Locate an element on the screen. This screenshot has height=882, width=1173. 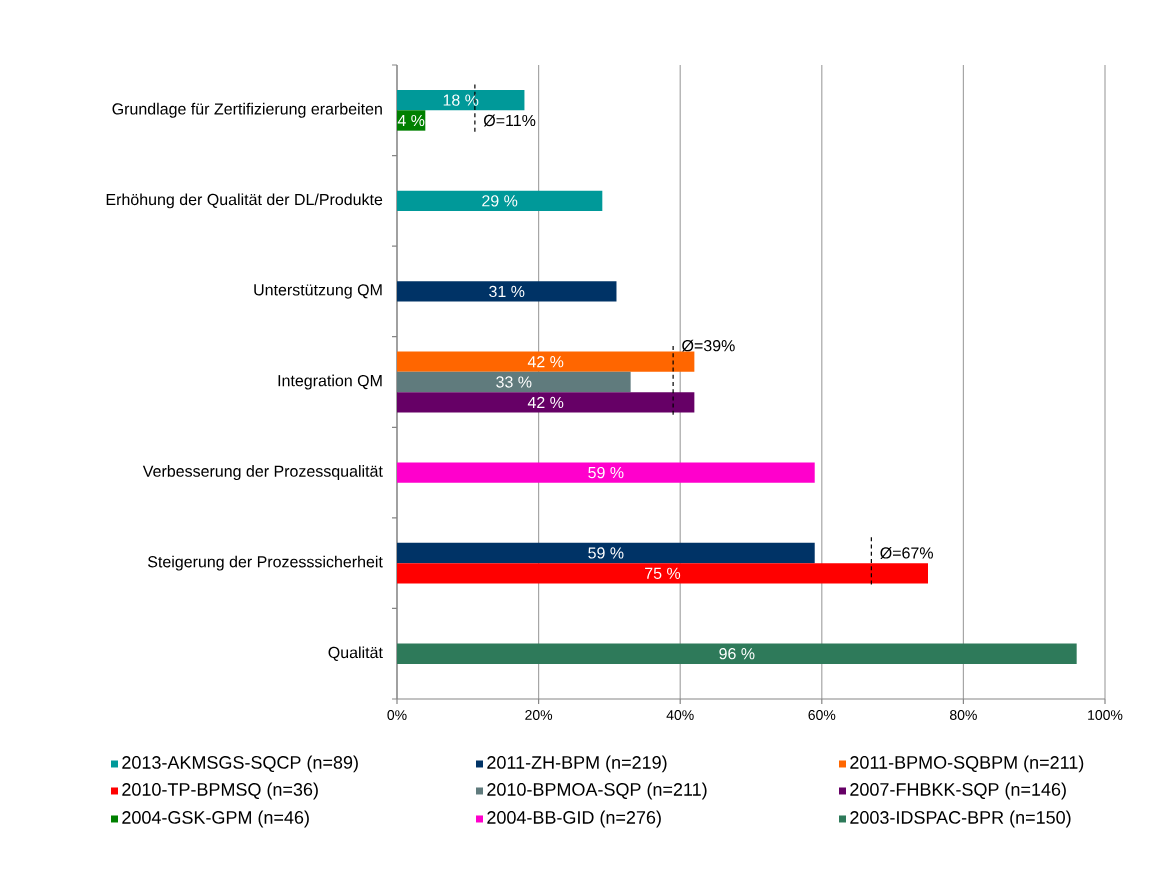
x-tick-label: 80% is located at coordinates (963, 715).